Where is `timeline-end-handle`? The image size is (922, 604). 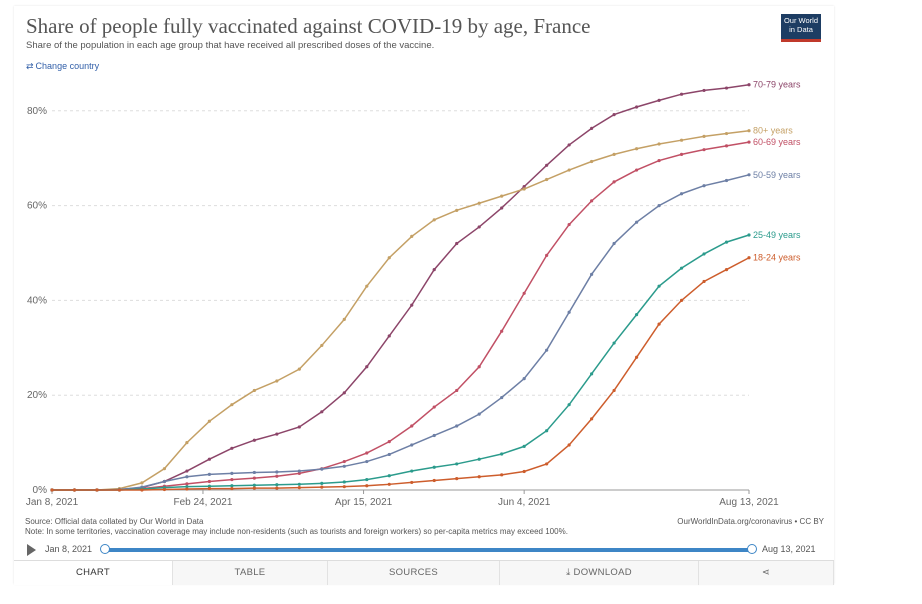 timeline-end-handle is located at coordinates (752, 549).